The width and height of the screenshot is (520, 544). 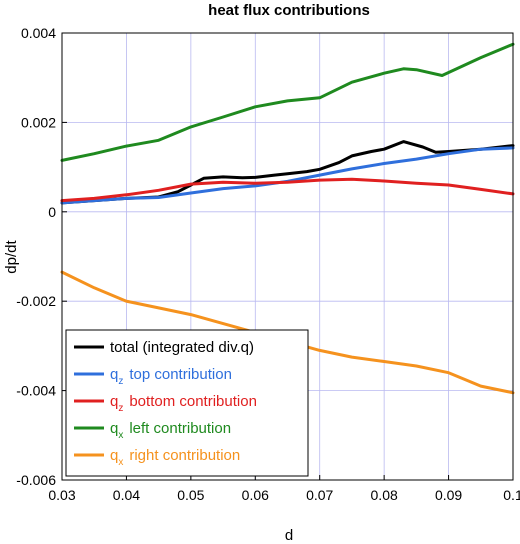 I want to click on x-tick-label: 0.1, so click(x=511, y=495).